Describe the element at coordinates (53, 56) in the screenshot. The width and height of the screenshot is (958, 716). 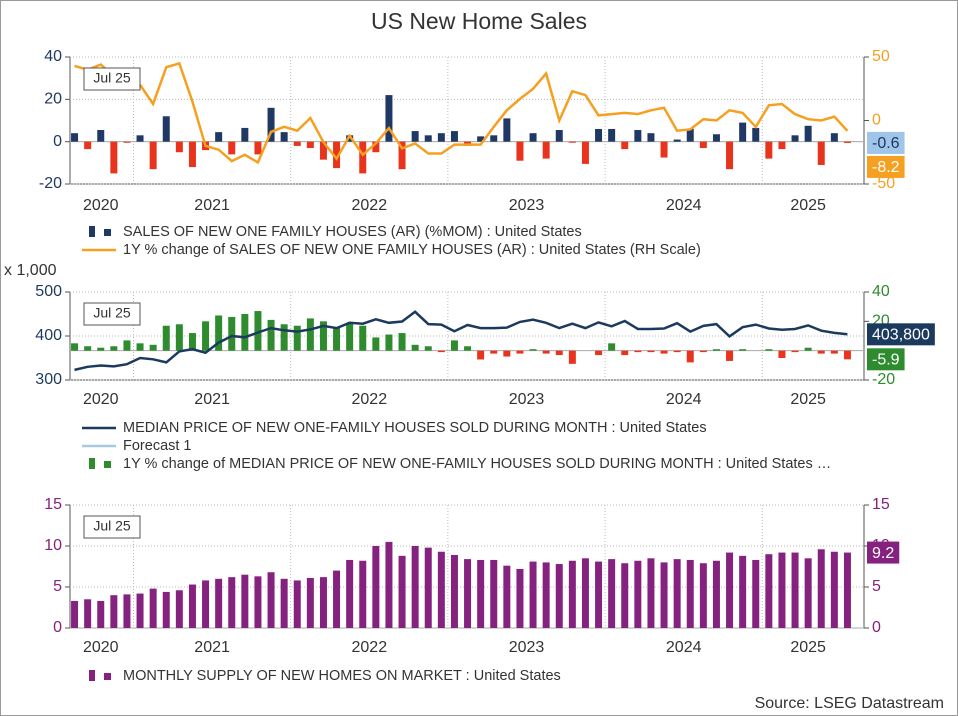
I see `y-tick-label: 40` at that location.